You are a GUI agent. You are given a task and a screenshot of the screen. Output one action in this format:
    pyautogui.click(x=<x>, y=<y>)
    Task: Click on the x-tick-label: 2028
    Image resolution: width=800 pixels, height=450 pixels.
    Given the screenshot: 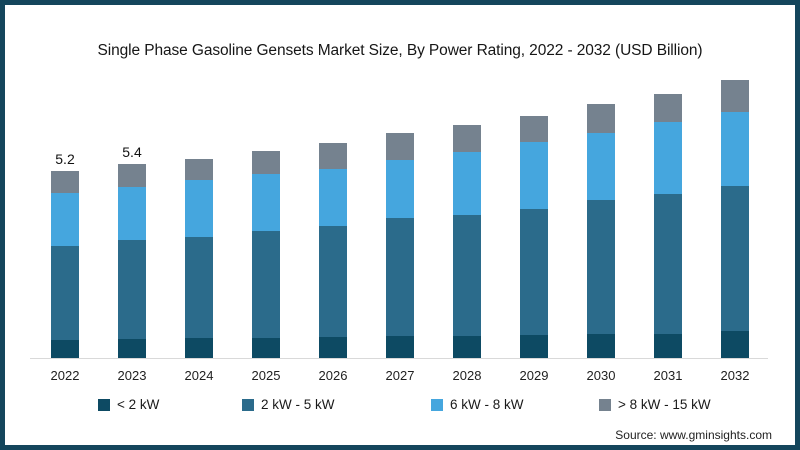 What is the action you would take?
    pyautogui.click(x=467, y=375)
    